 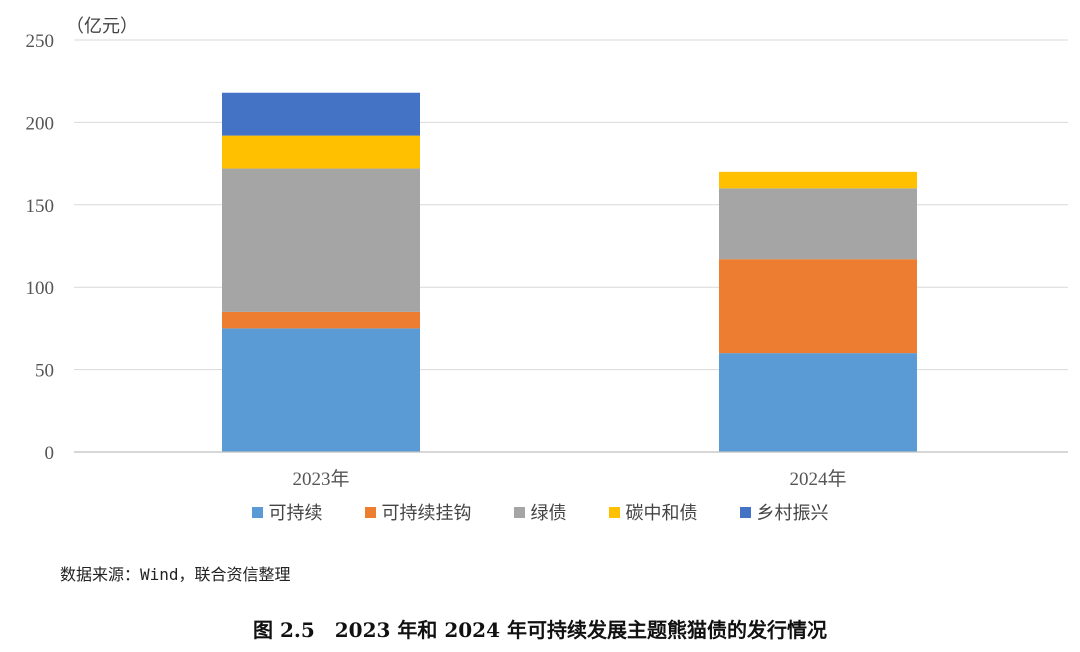 I want to click on legend: 可持续 可持续挂钩 绿债 碳中和债 乡村振兴, so click(x=540, y=512).